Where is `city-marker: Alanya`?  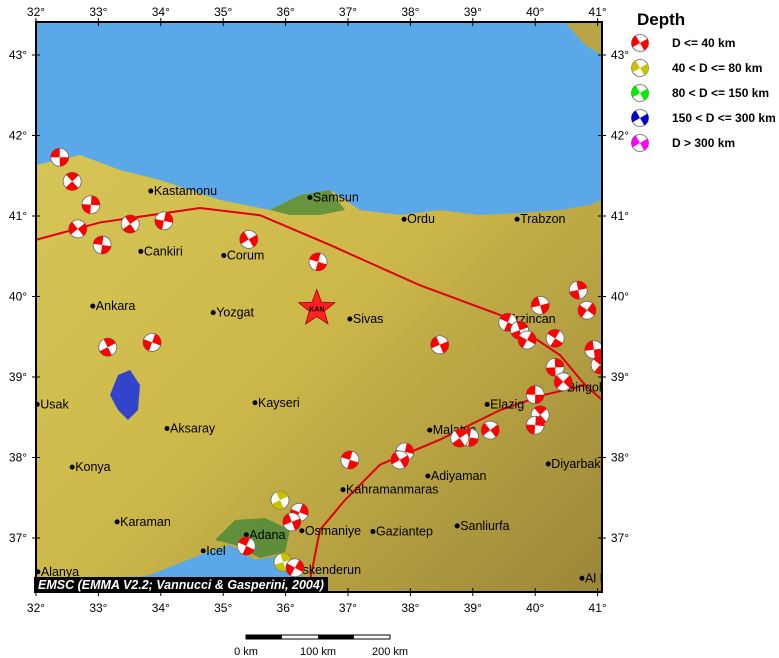
city-marker: Alanya is located at coordinates (57, 572).